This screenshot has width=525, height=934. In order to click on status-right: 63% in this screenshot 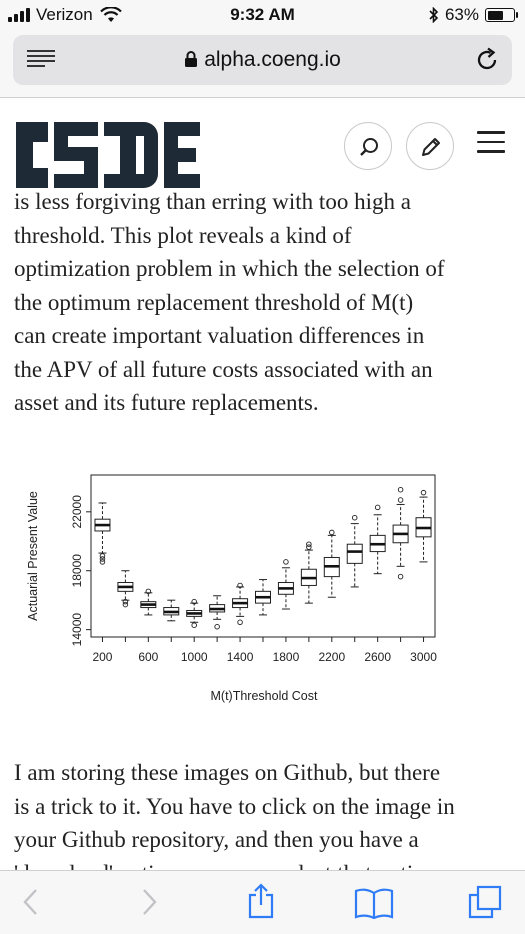, I will do `click(473, 15)`.